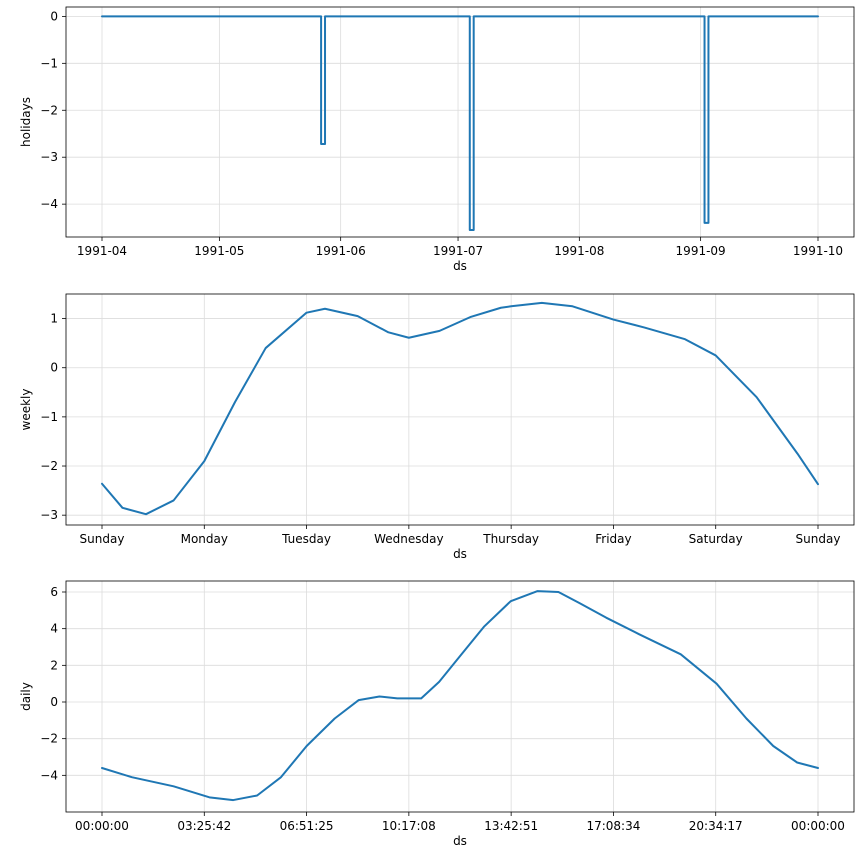 The height and width of the screenshot is (860, 861). I want to click on y-axis-label: daily, so click(26, 696).